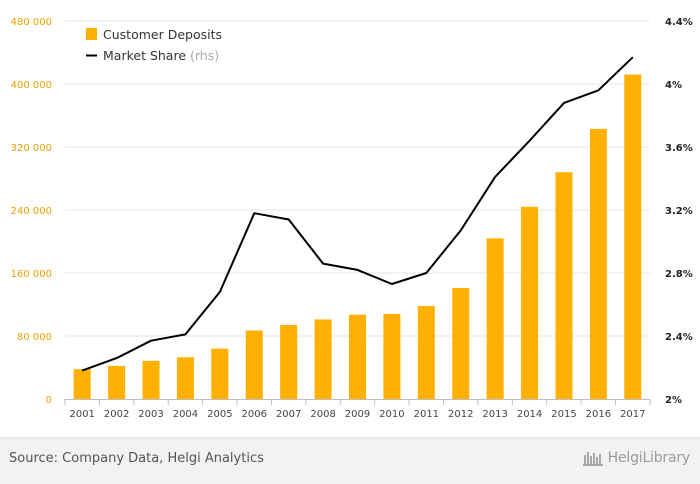  Describe the element at coordinates (322, 414) in the screenshot. I see `x-tick-label: 2008` at that location.